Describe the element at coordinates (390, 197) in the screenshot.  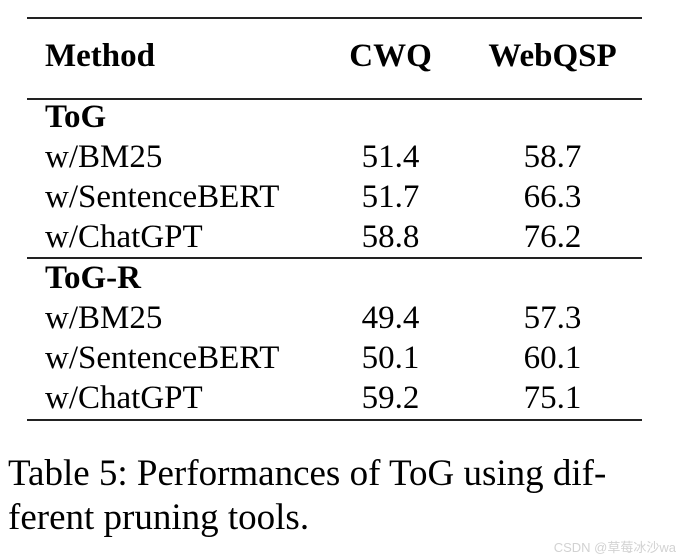
I see `cwq-cell: 51.7` at that location.